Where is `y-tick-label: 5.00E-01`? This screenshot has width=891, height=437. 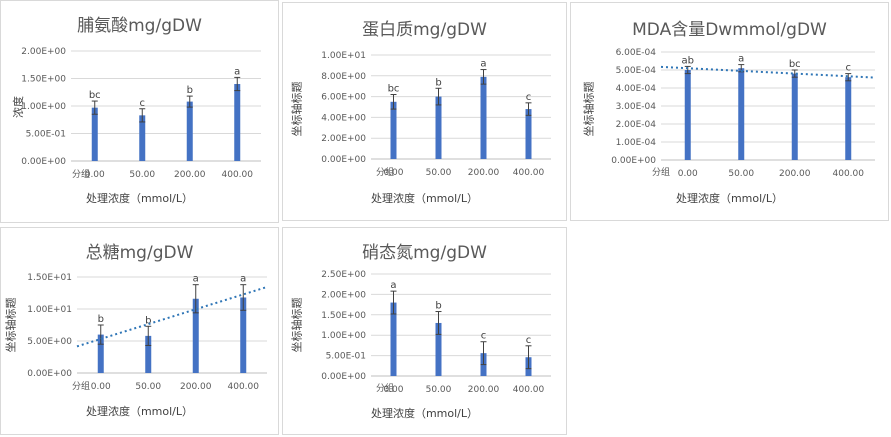
y-tick-label: 5.00E-01 is located at coordinates (346, 357).